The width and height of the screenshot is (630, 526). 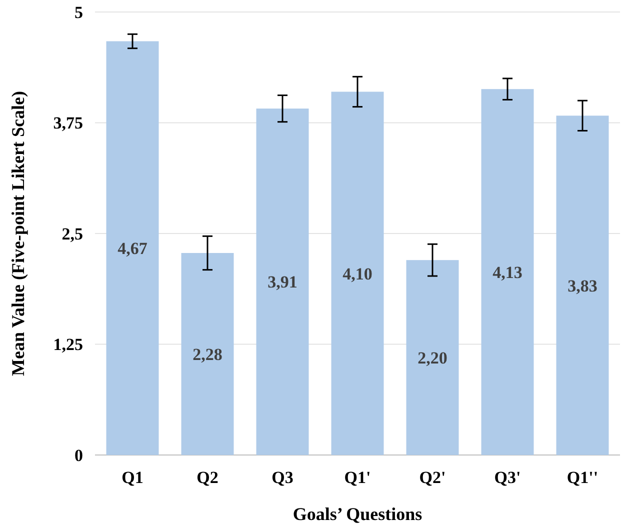 I want to click on data-label: 2,28, so click(x=207, y=354).